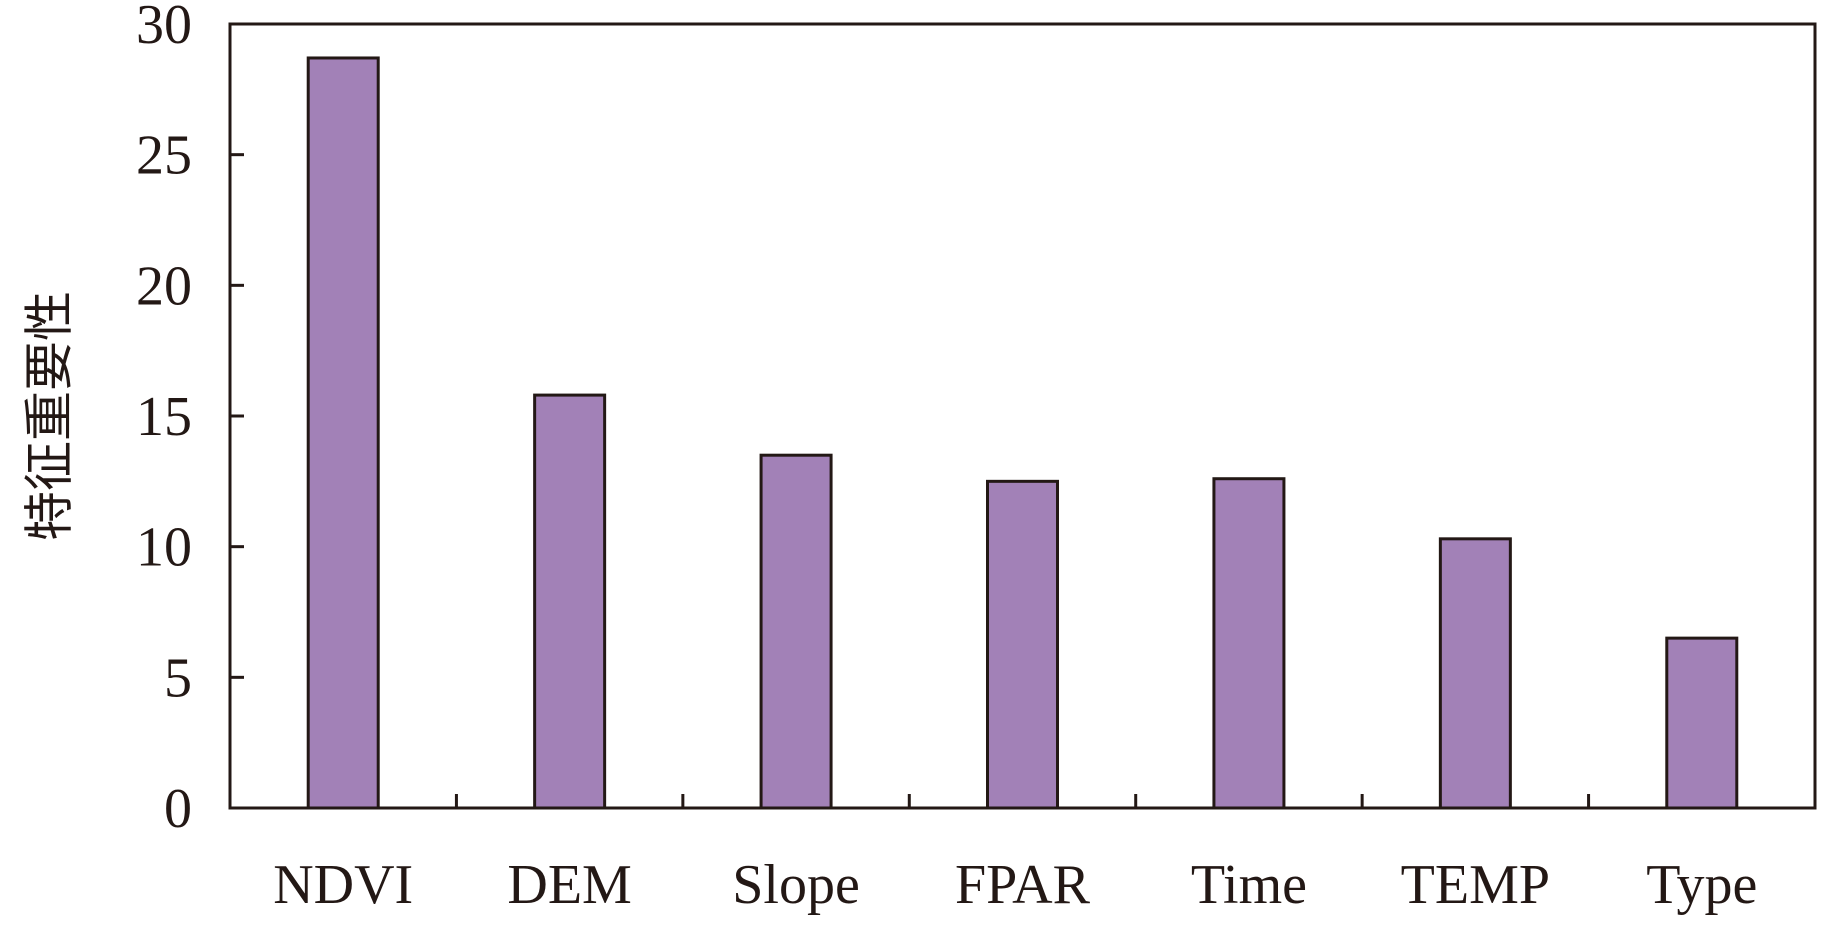  What do you see at coordinates (164, 286) in the screenshot?
I see `y-tick-label: 20` at bounding box center [164, 286].